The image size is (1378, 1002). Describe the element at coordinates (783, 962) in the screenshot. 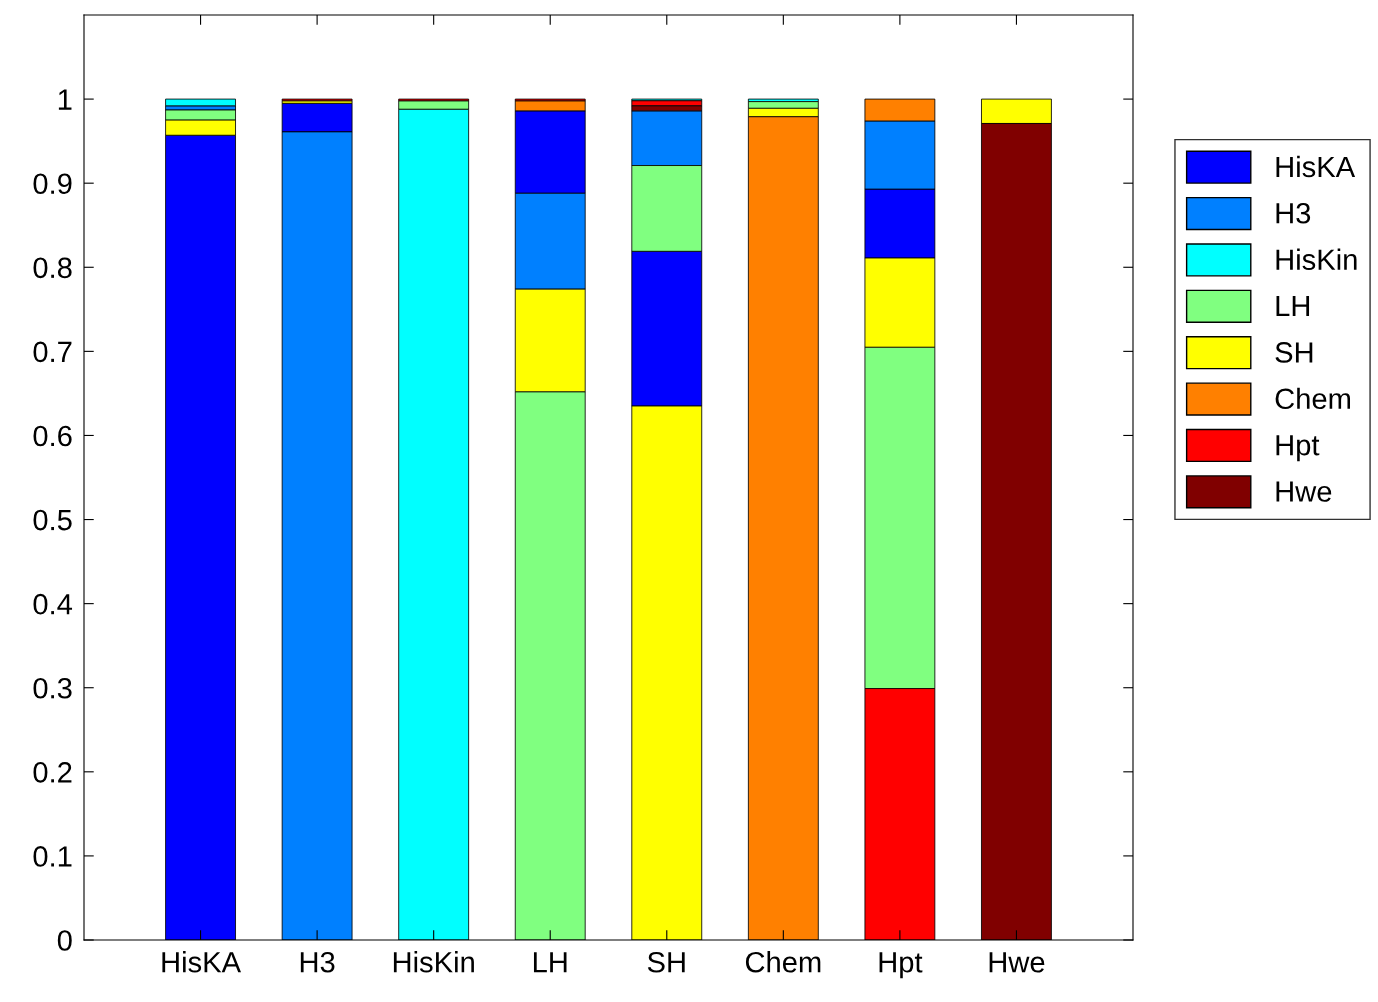

I see `x-tick-label: Chem` at that location.